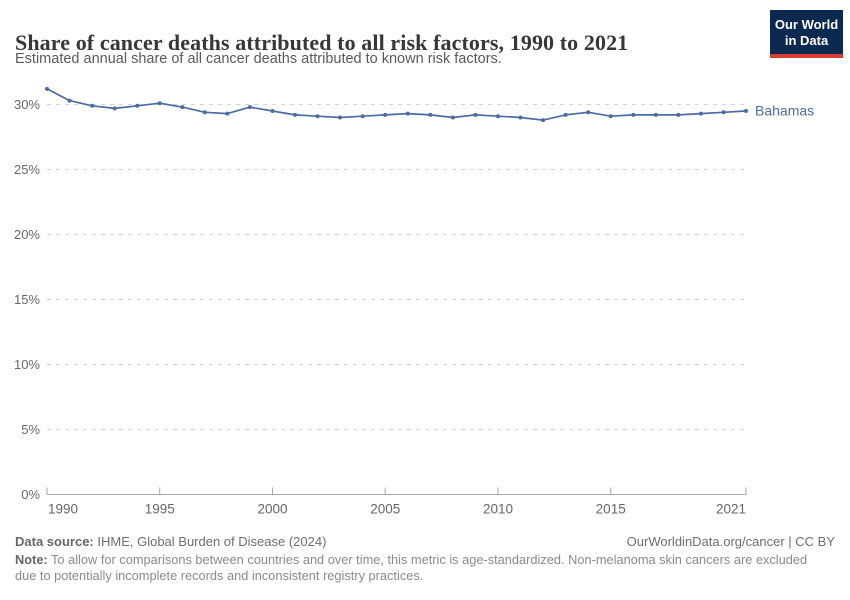 Image resolution: width=850 pixels, height=600 pixels. Describe the element at coordinates (210, 541) in the screenshot. I see `data-source-value: IHME, Global Burden of Disease (2024)` at that location.